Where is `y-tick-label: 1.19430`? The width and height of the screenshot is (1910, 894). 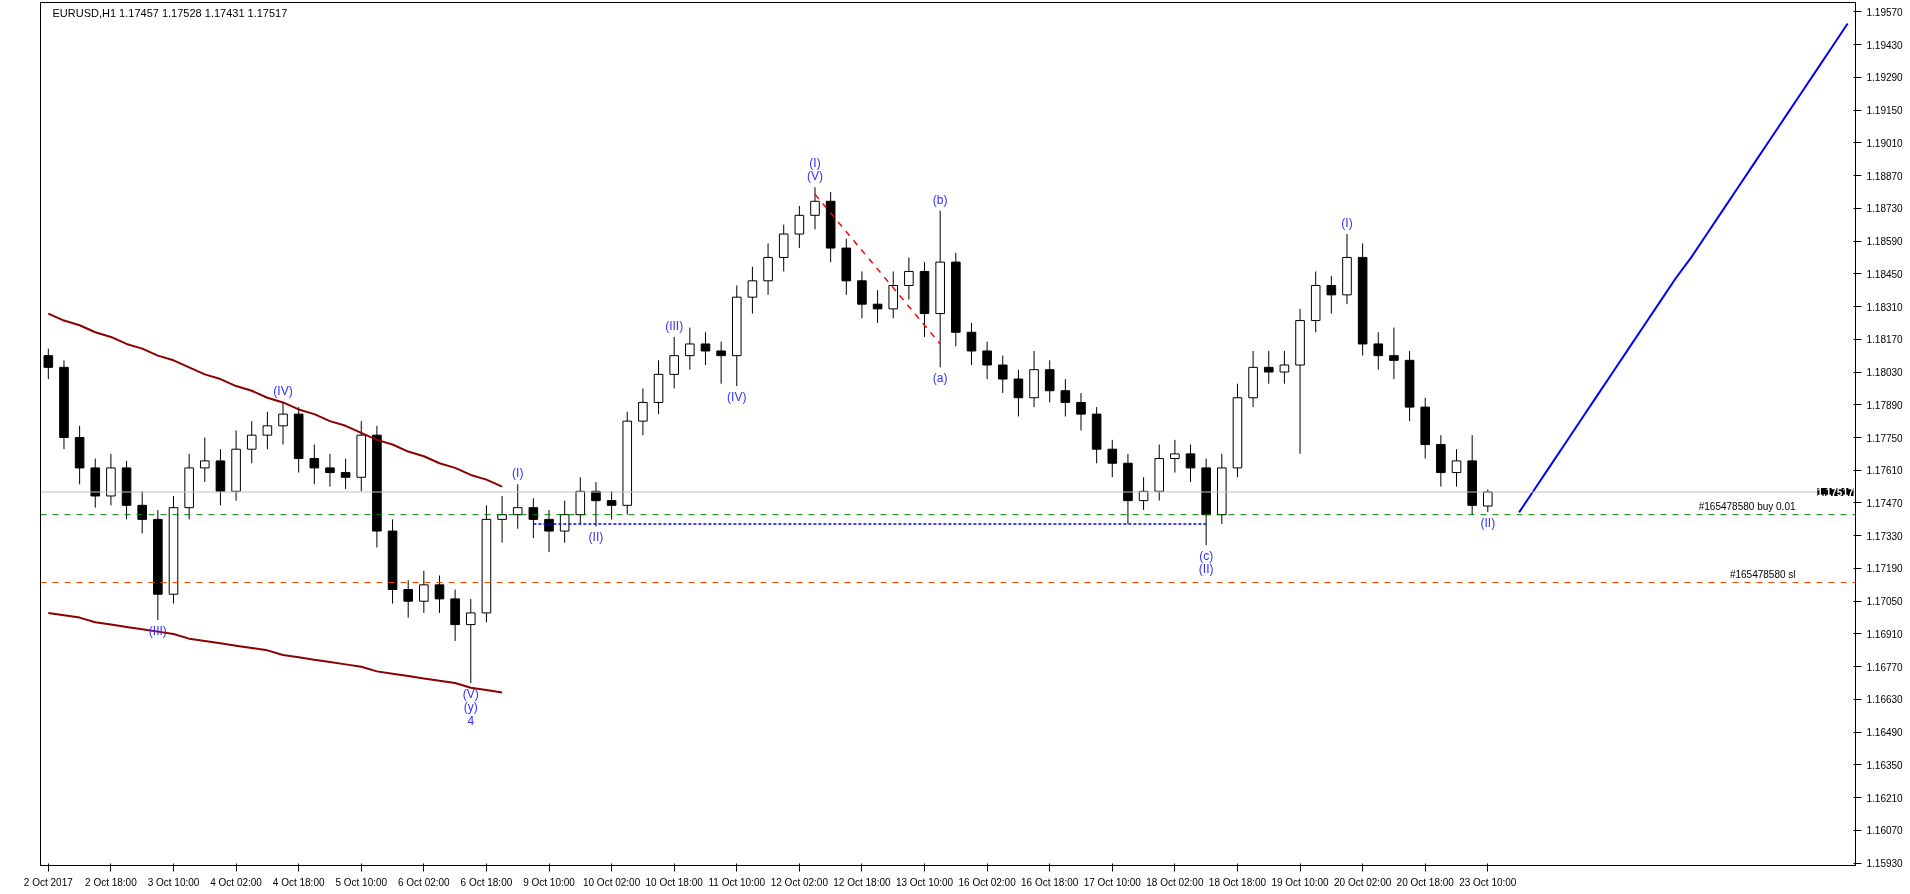 y-tick-label: 1.19430 is located at coordinates (1885, 45).